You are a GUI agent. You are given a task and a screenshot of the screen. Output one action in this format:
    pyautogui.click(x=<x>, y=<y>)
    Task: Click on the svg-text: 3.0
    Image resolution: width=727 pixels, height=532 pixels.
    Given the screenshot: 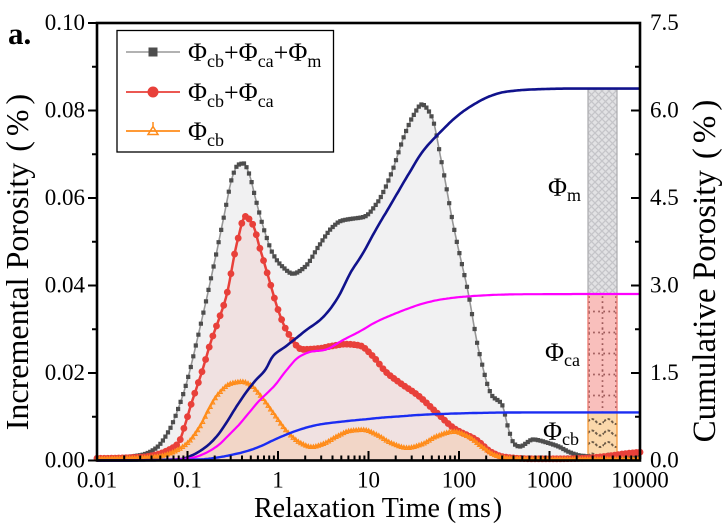 What is the action you would take?
    pyautogui.click(x=664, y=285)
    